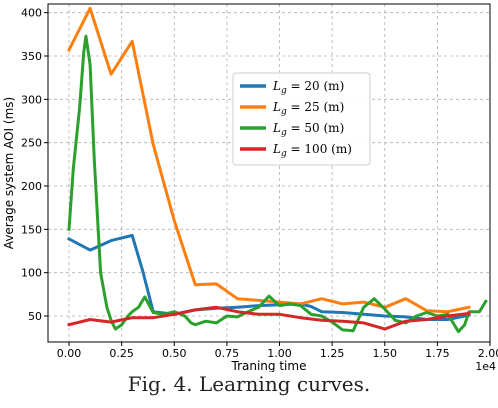 The height and width of the screenshot is (408, 498). Describe the element at coordinates (332, 353) in the screenshot. I see `x-tick-label: 1.25` at that location.